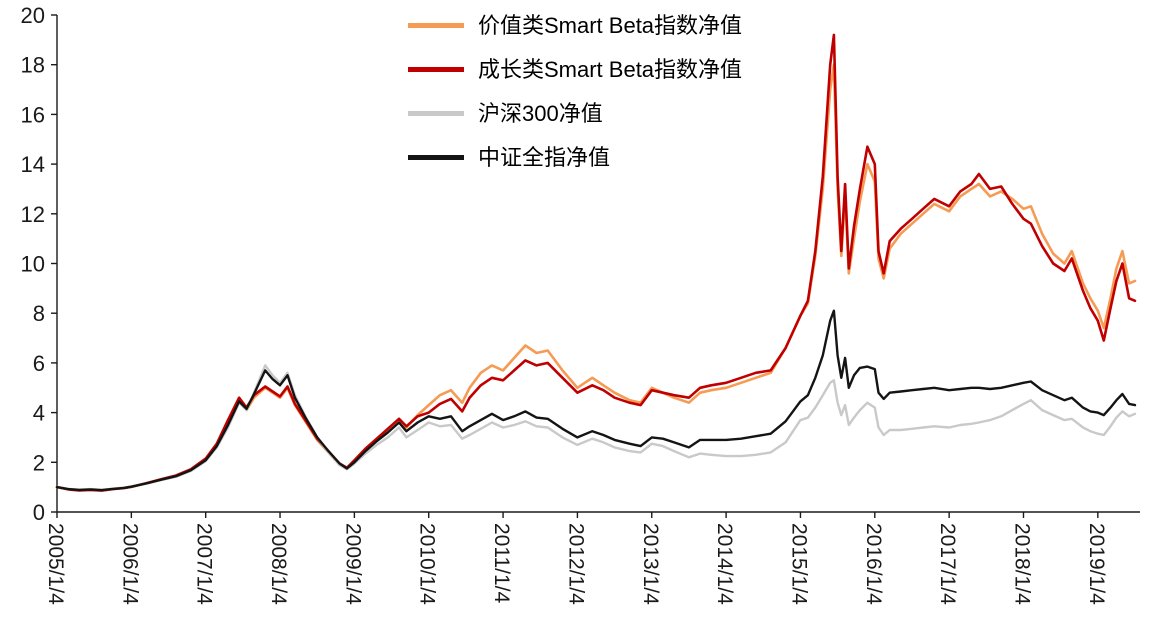 This screenshot has height=636, width=1149. I want to click on legend-label-growth-smartbeta: 成长类Smart Beta指数净值, so click(610, 69).